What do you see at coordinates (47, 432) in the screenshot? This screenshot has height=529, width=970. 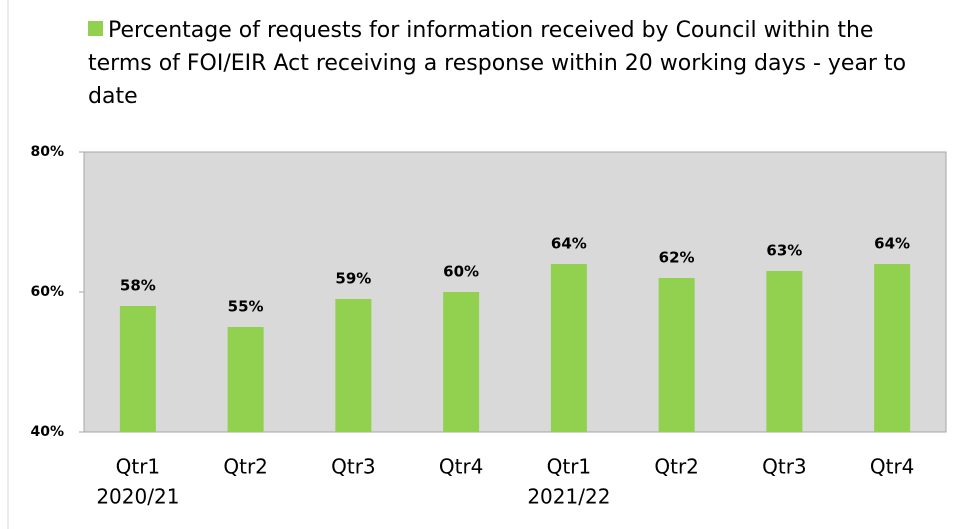 I see `y-tick-label: 40%` at bounding box center [47, 432].